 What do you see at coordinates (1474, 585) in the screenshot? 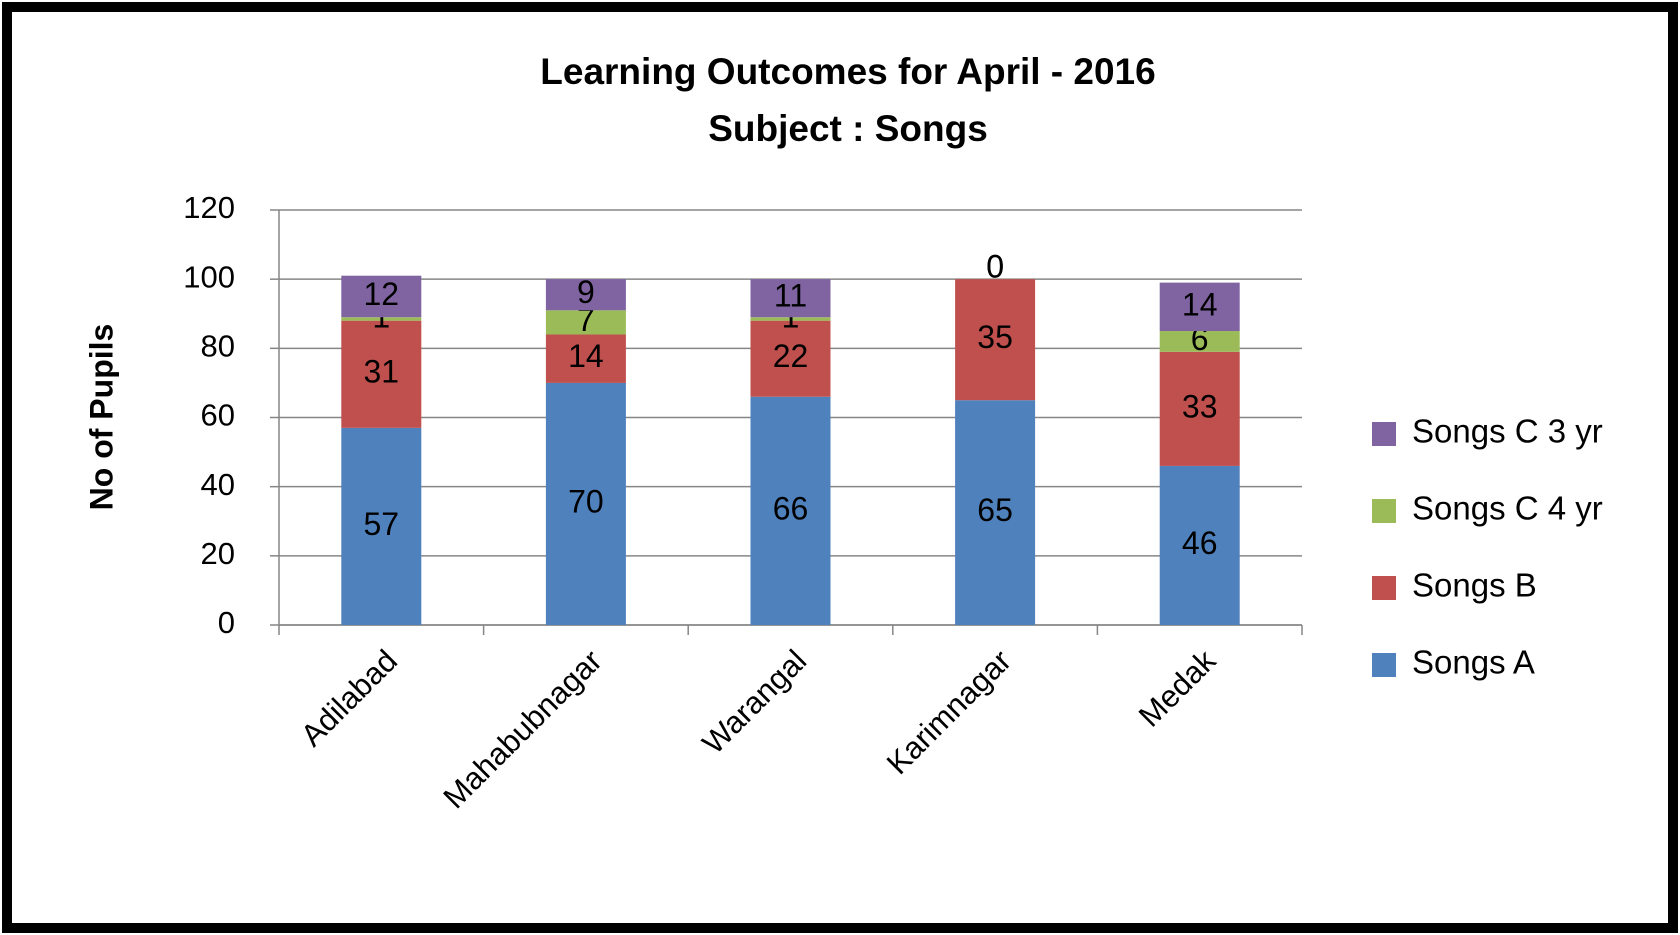
I see `legend-label: Songs B` at bounding box center [1474, 585].